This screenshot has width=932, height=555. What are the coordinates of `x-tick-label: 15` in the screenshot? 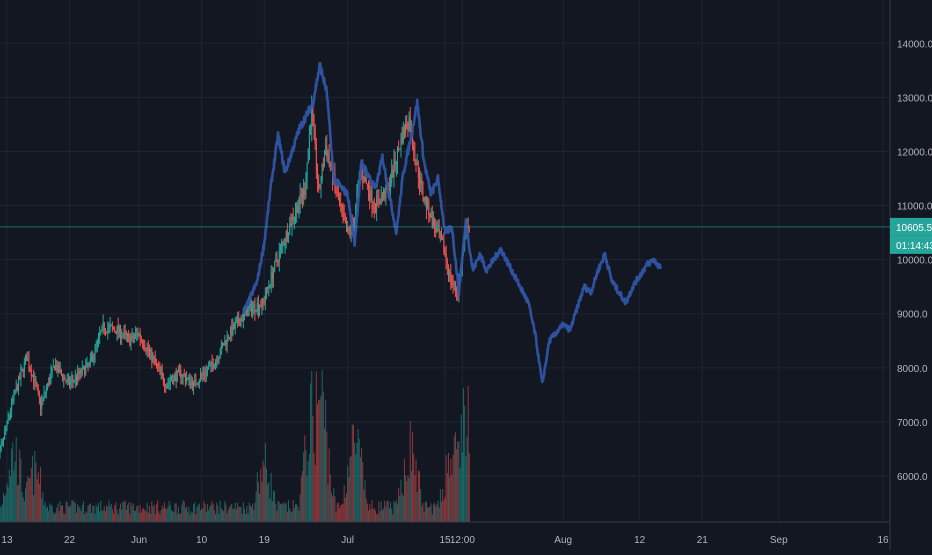 It's located at (445, 540).